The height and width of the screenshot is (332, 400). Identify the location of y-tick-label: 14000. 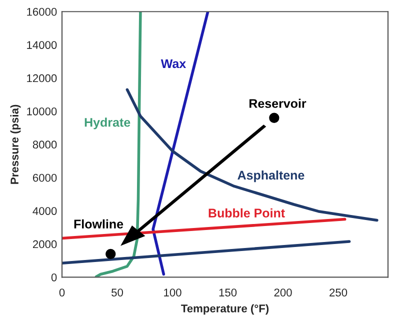
(42, 45).